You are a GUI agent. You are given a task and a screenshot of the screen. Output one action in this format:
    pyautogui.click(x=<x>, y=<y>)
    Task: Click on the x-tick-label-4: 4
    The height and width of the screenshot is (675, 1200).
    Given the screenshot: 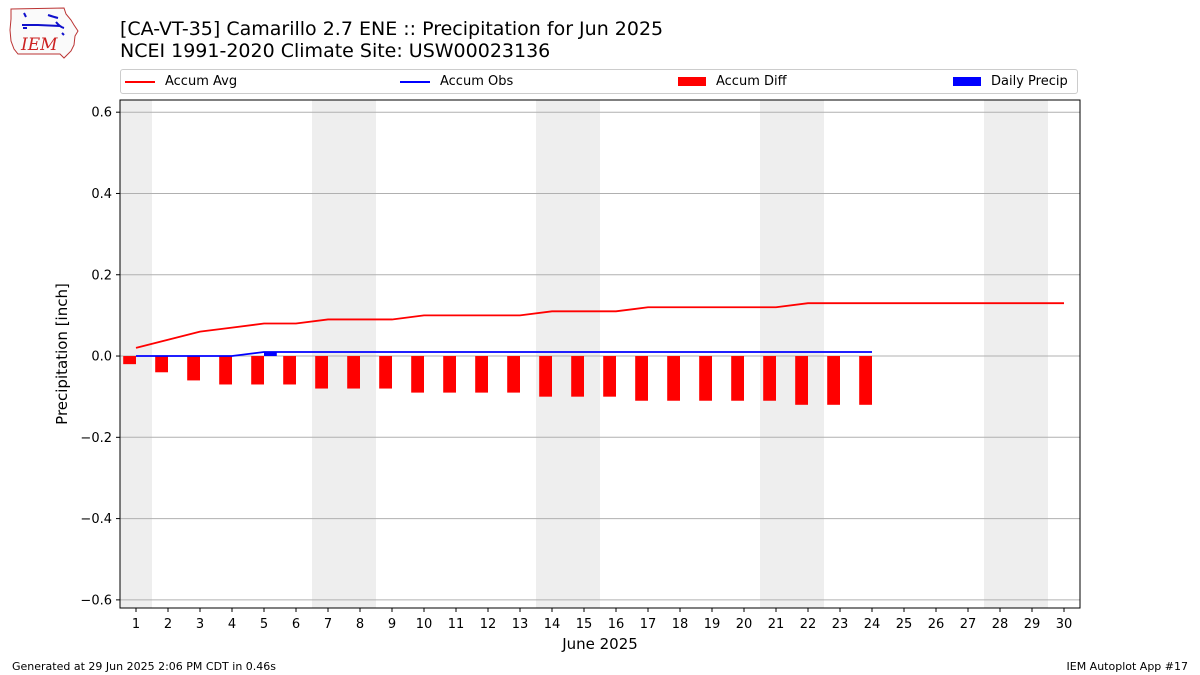 What is the action you would take?
    pyautogui.click(x=232, y=624)
    